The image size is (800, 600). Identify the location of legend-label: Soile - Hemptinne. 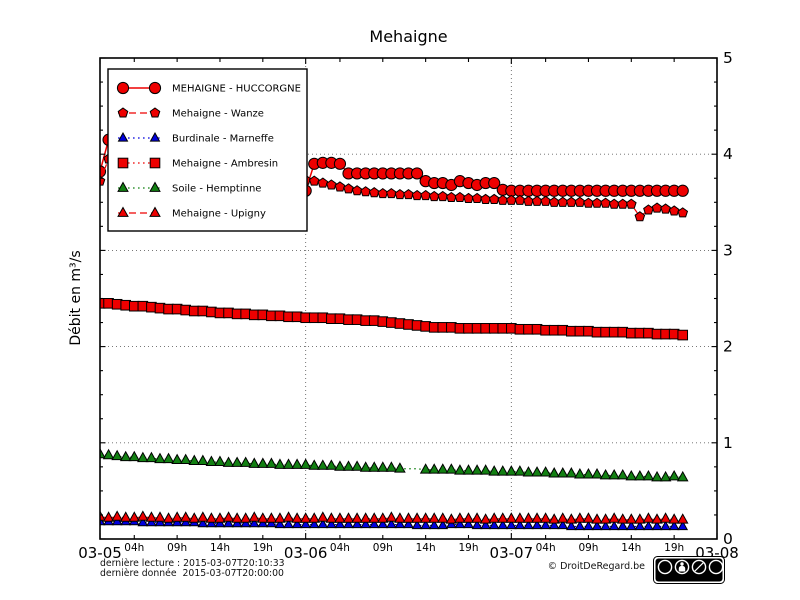
(216, 189).